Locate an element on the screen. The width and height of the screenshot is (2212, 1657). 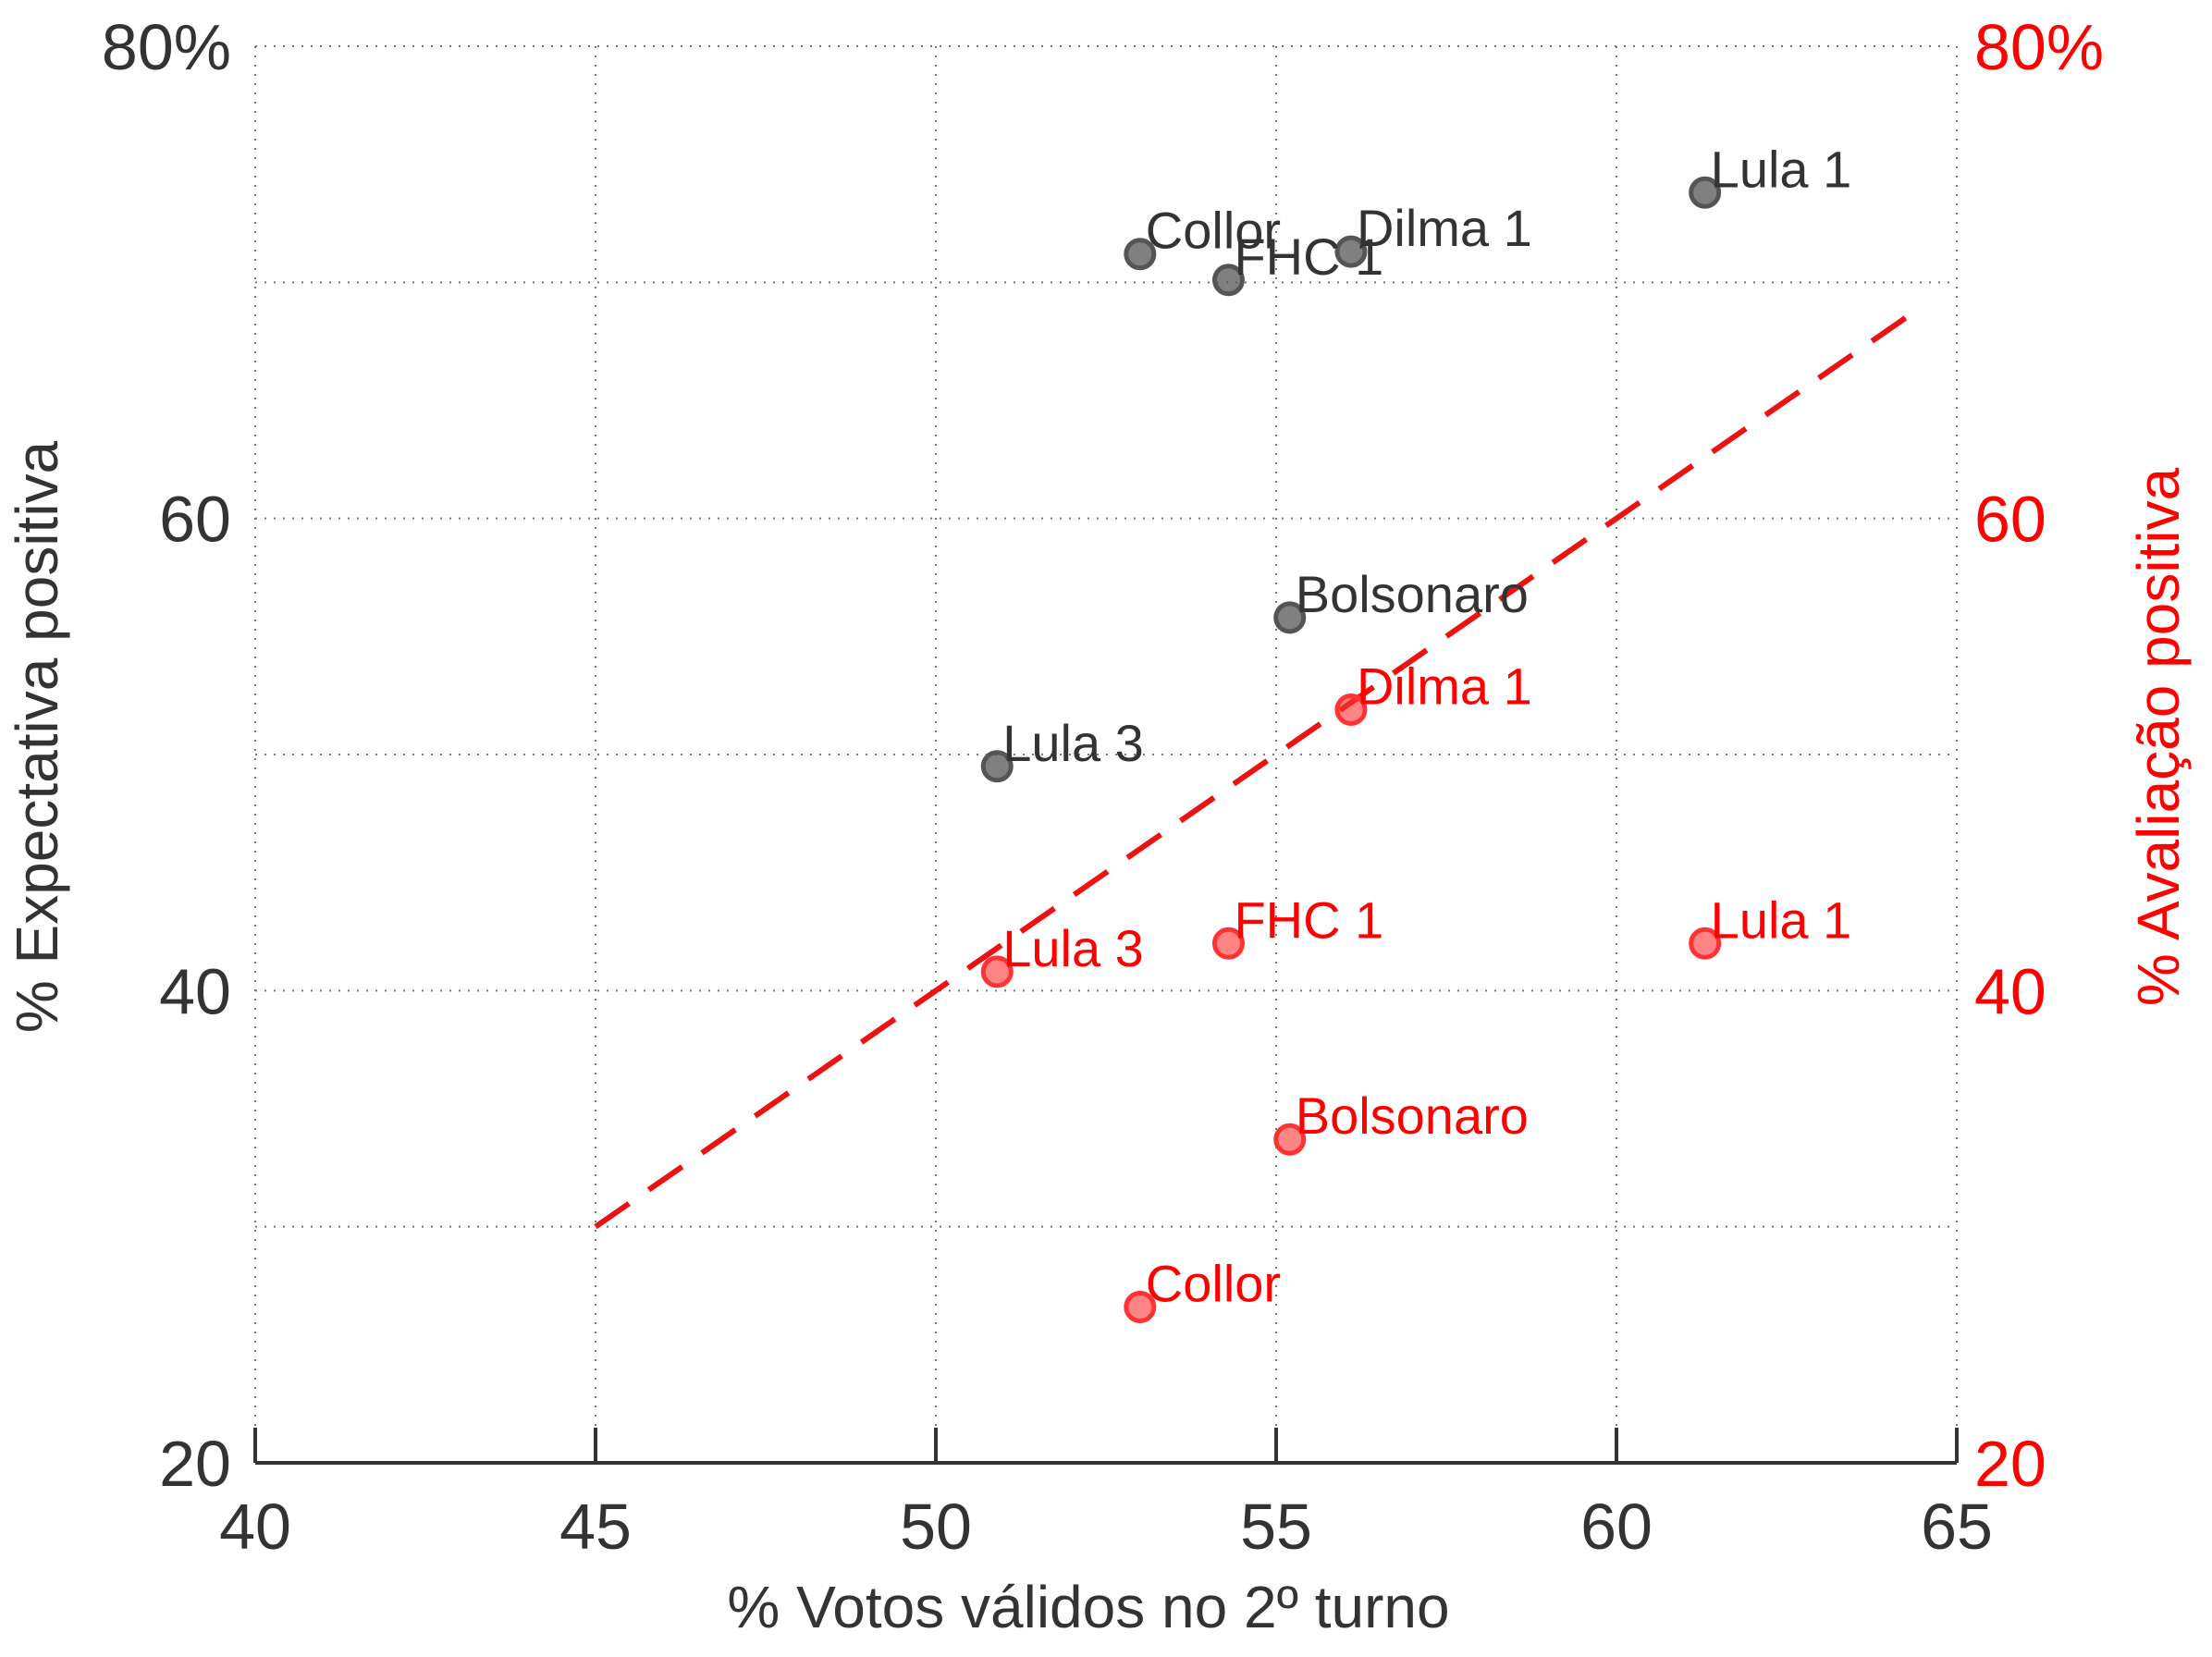
y-axis-left-title: % Expectativa positiva is located at coordinates (37, 737).